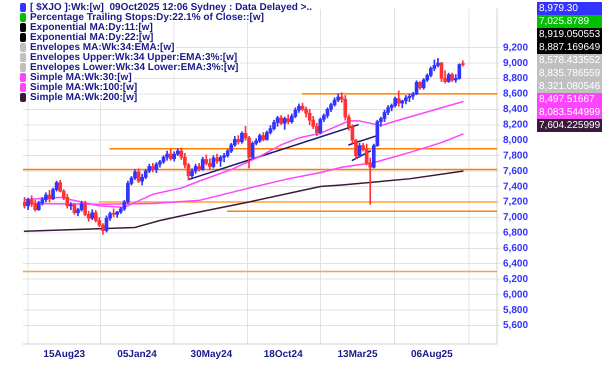 The image size is (602, 365). I want to click on text: 8,887.169649, so click(569, 47).